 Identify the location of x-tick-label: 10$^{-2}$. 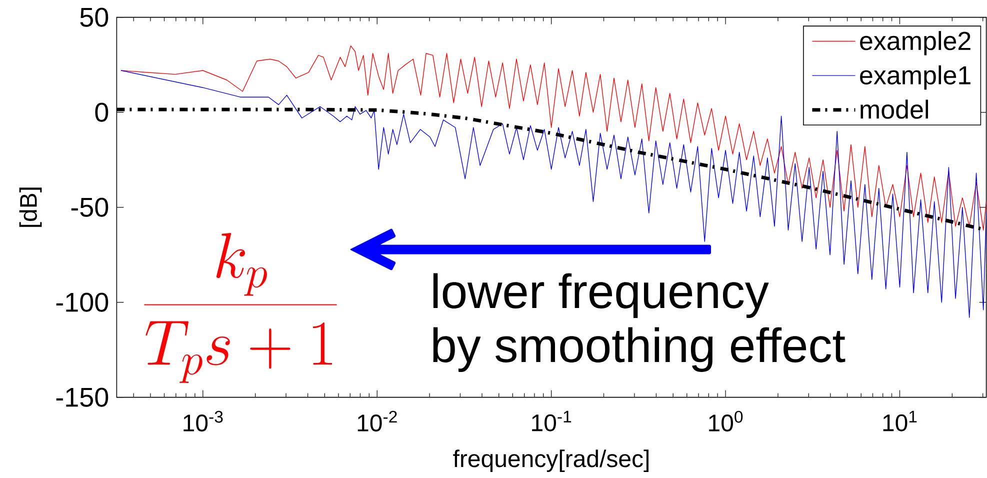
(377, 421).